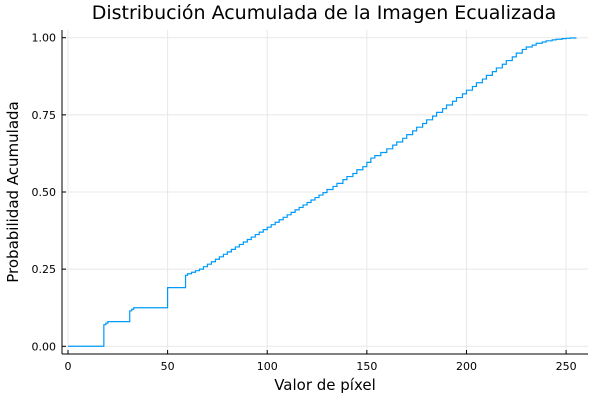 This screenshot has width=600, height=400. I want to click on y-axis-label: Probabilidad Acumulada, so click(13, 191).